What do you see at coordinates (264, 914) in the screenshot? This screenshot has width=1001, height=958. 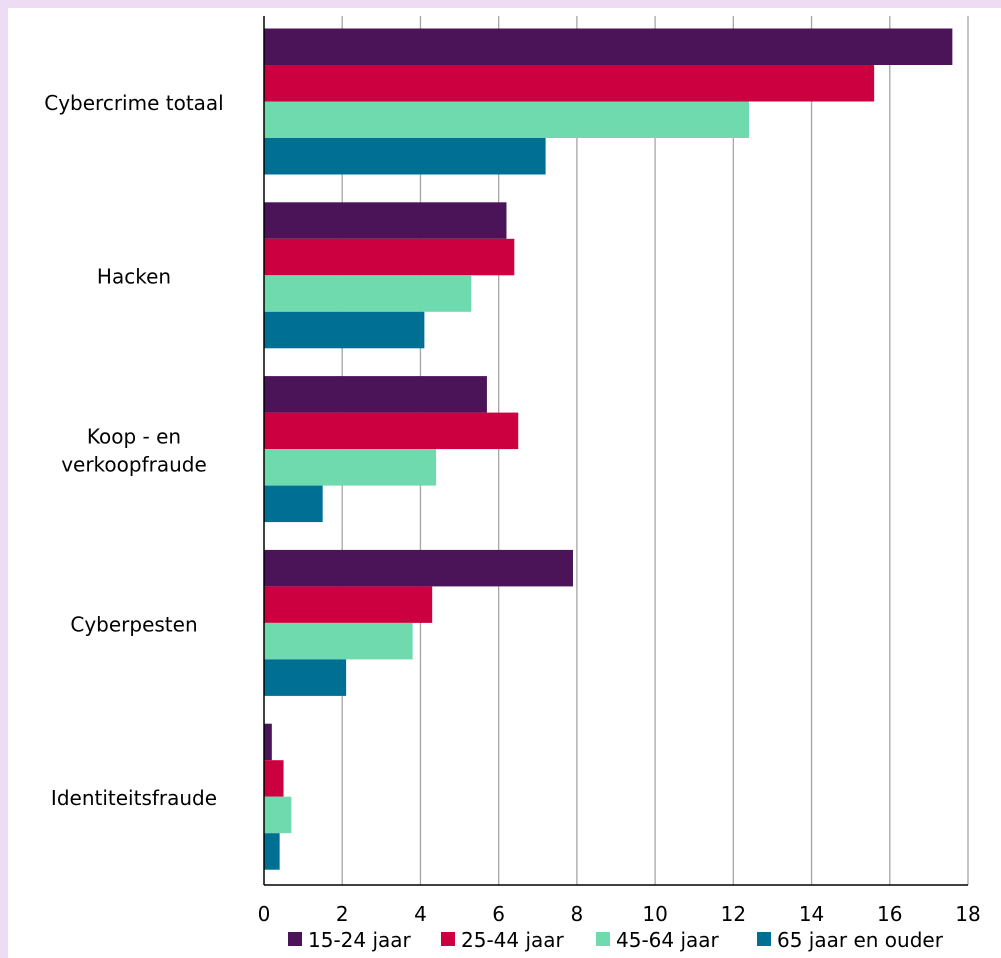 I see `x-tick-label: 0` at bounding box center [264, 914].